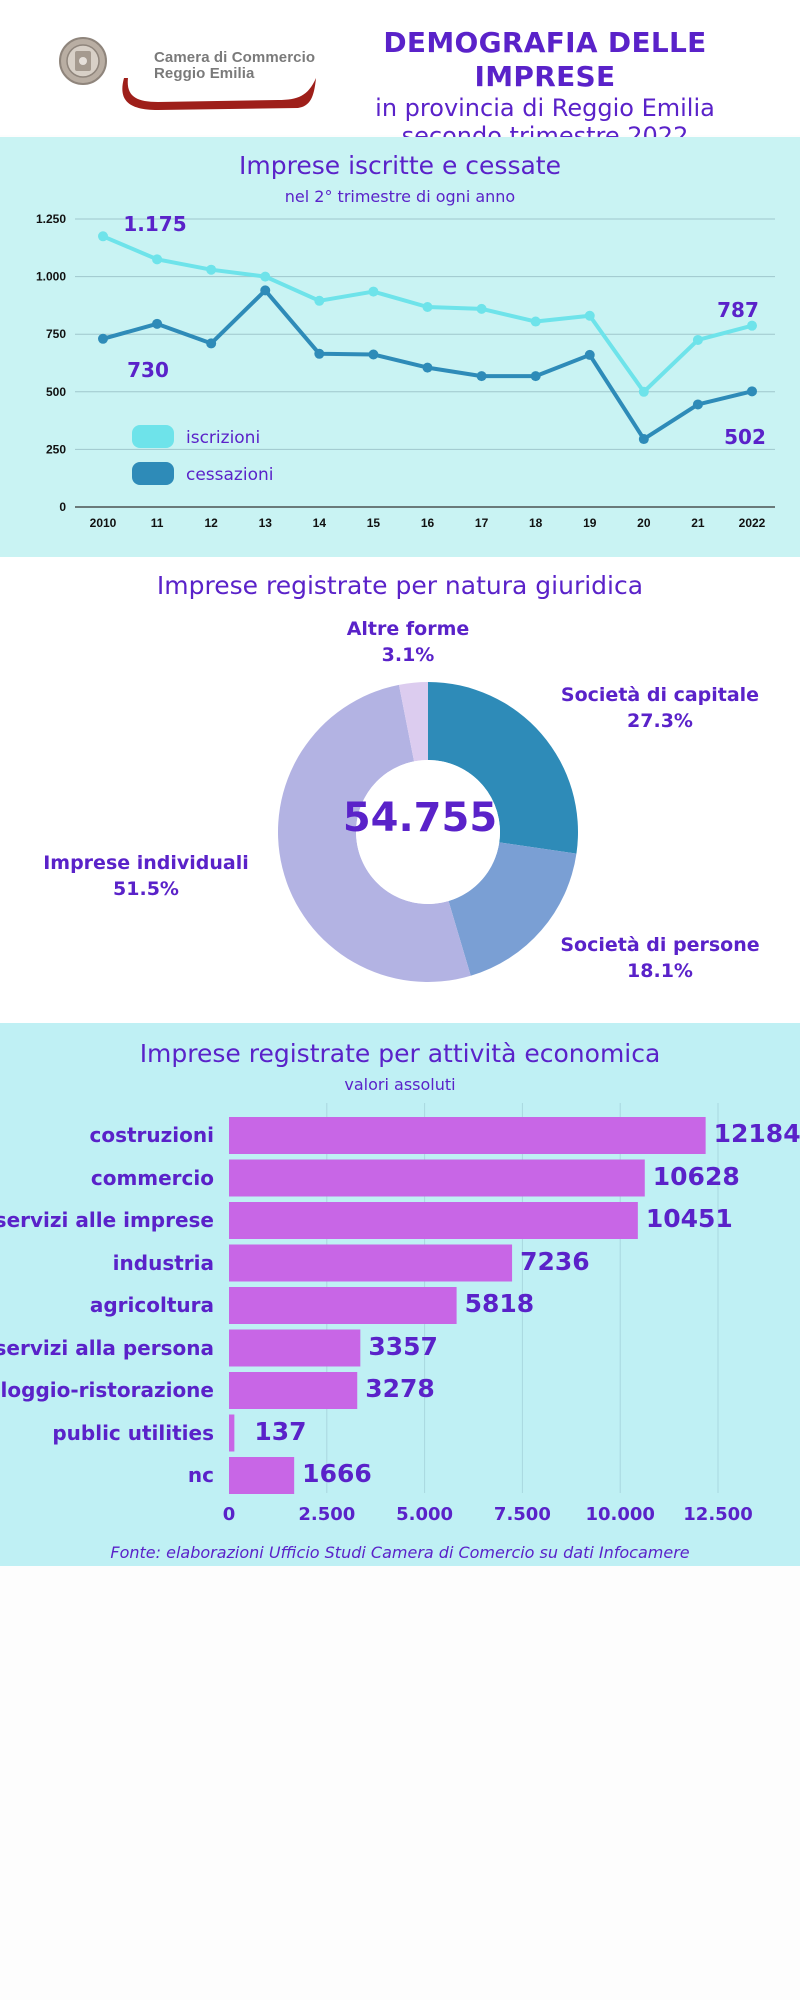 This screenshot has height=2000, width=800. Describe the element at coordinates (51, 277) in the screenshot. I see `y-tick-label: 1.000` at that location.